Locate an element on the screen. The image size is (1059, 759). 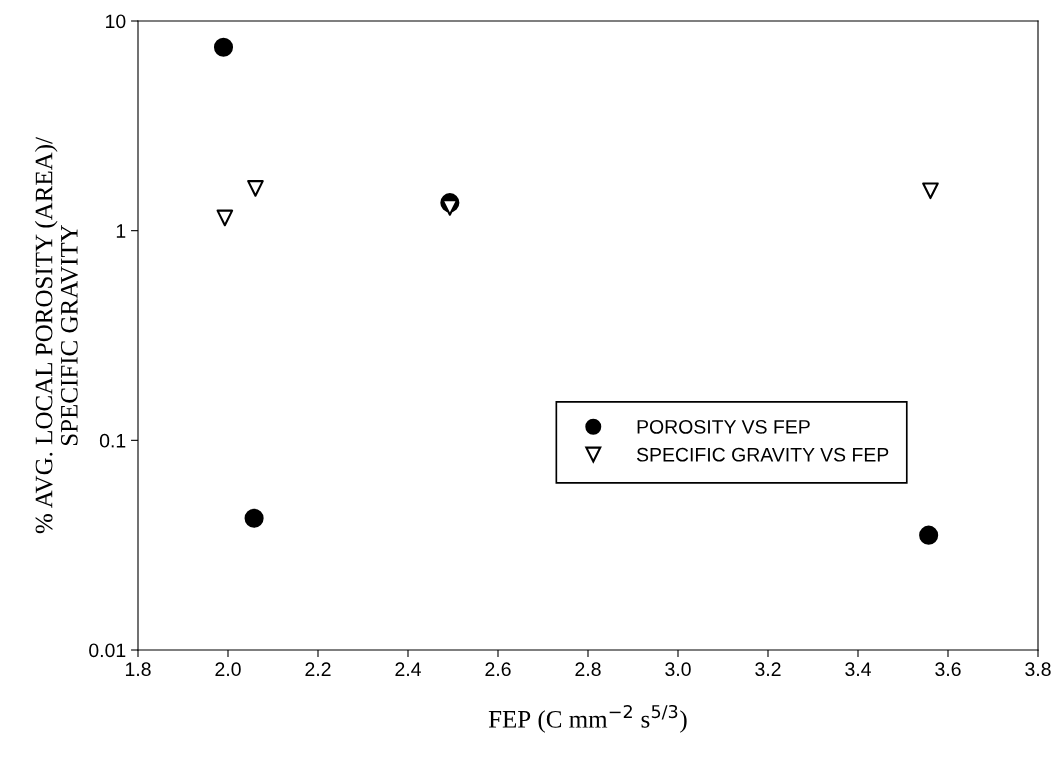
x-tick-label: 3.4 is located at coordinates (858, 669).